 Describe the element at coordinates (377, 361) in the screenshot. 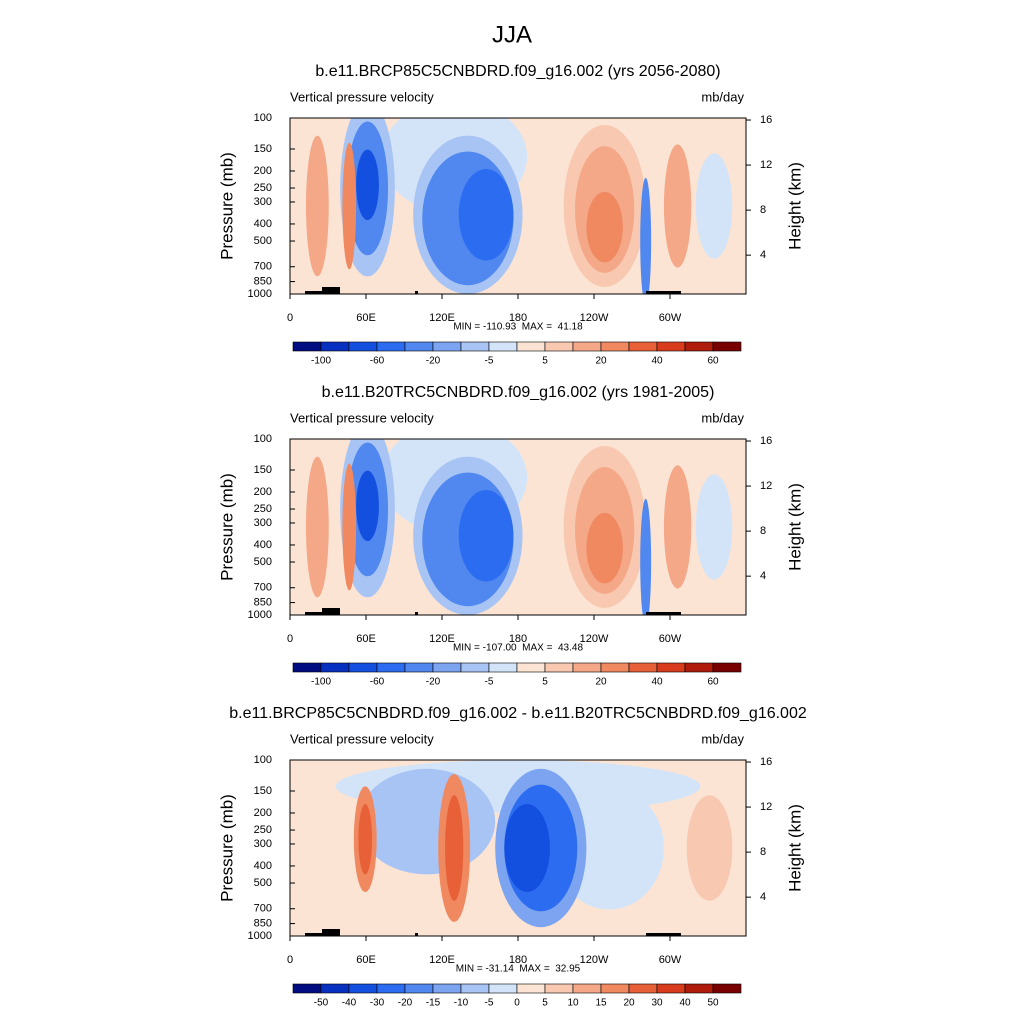

I see `colorbar-label: -60` at that location.